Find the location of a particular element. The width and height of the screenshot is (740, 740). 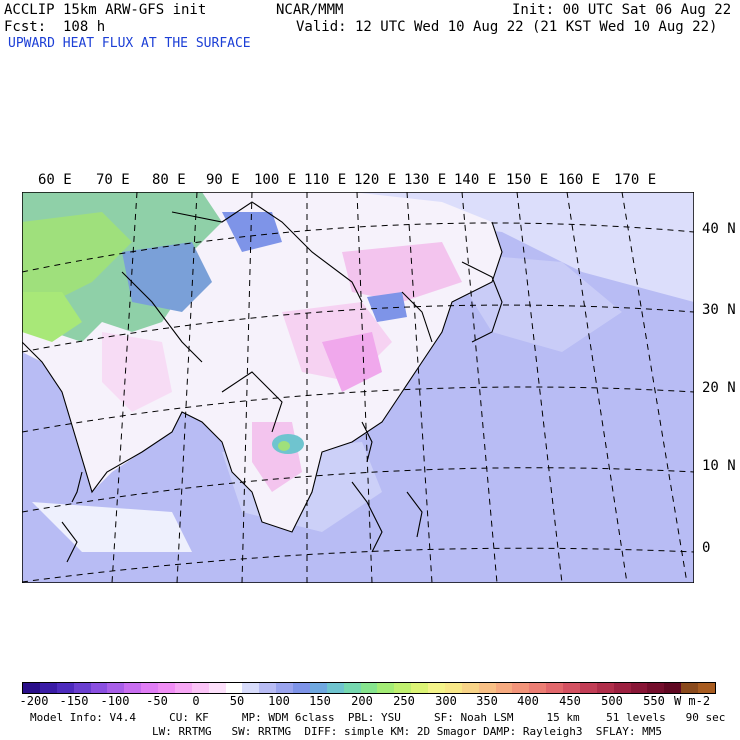

cb-units: W m-2 is located at coordinates (692, 701).